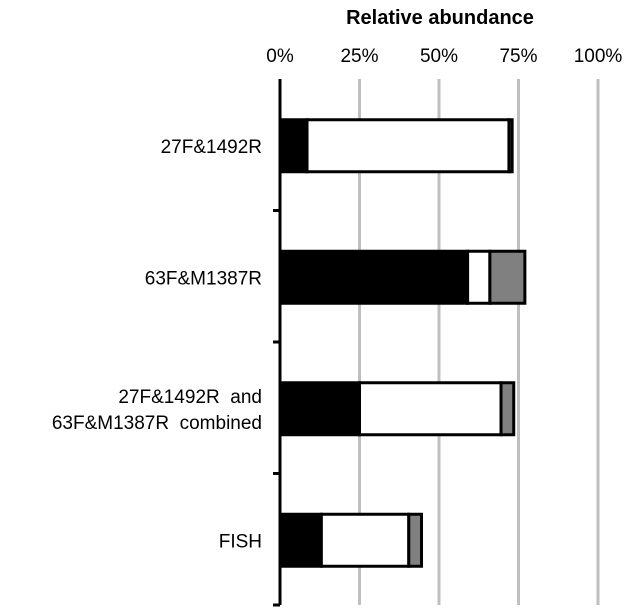 This screenshot has height=609, width=627. What do you see at coordinates (280, 56) in the screenshot?
I see `x-tick-label: 0%` at bounding box center [280, 56].